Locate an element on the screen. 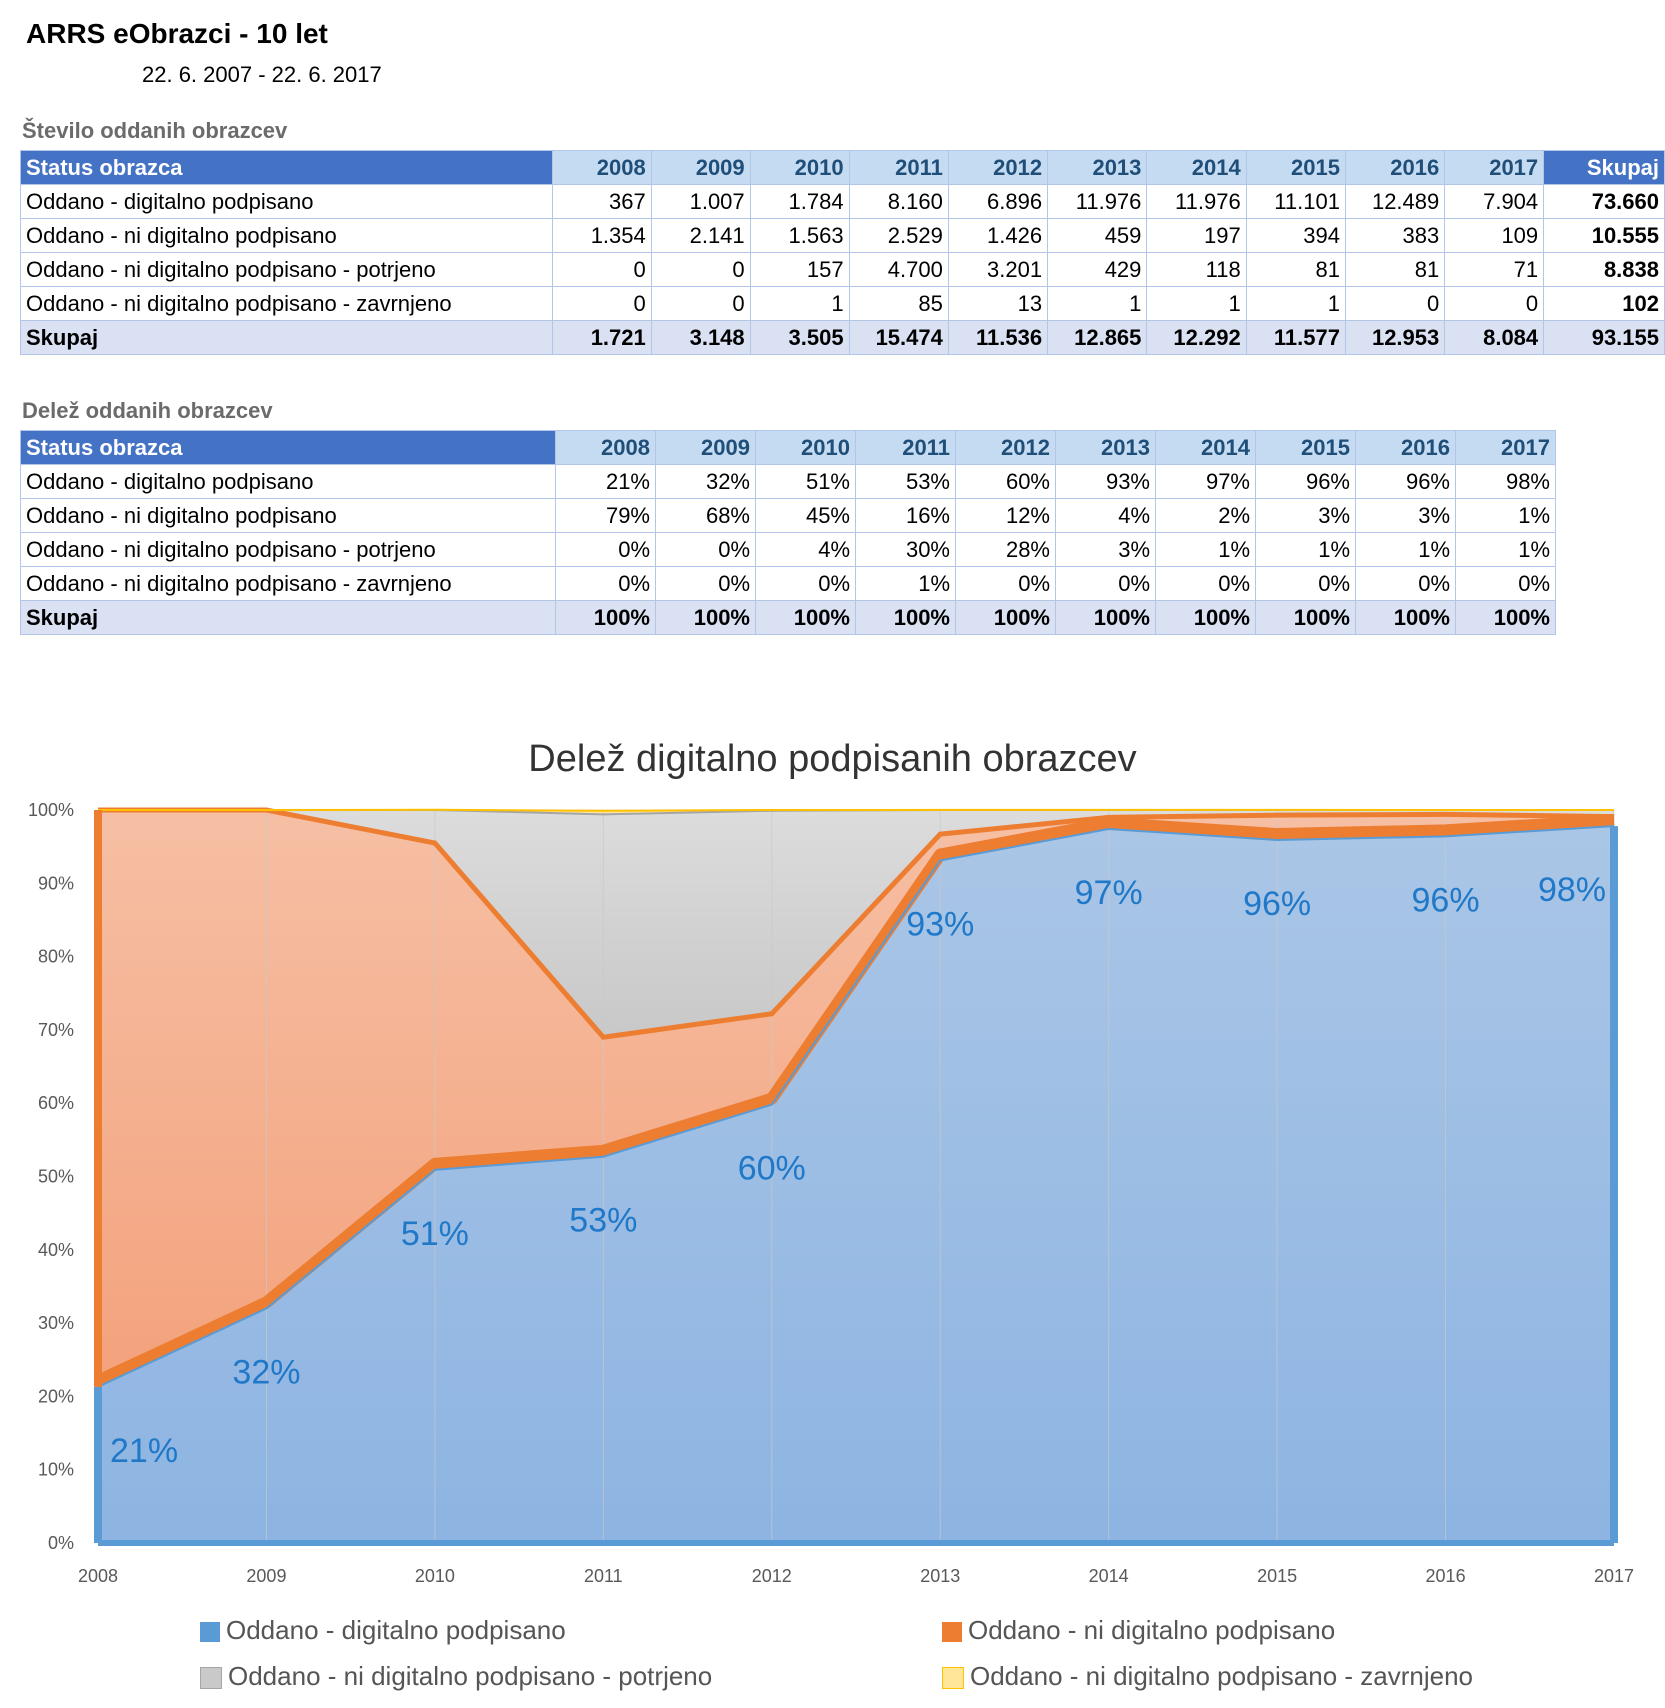 Image resolution: width=1665 pixels, height=1708 pixels. table-cell: 93.155 is located at coordinates (1604, 337).